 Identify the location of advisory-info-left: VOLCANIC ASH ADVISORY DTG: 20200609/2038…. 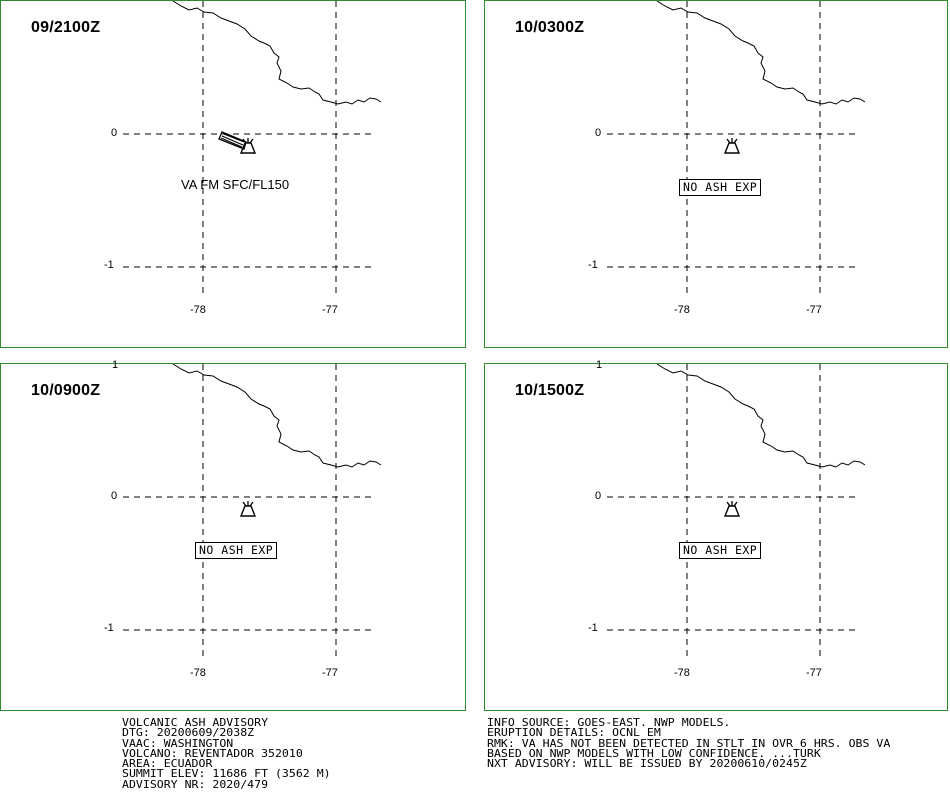
(226, 753).